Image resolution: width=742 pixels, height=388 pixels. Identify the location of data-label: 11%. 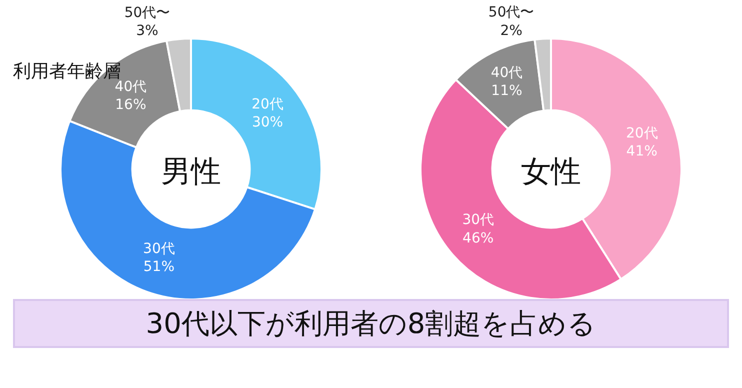
(506, 91).